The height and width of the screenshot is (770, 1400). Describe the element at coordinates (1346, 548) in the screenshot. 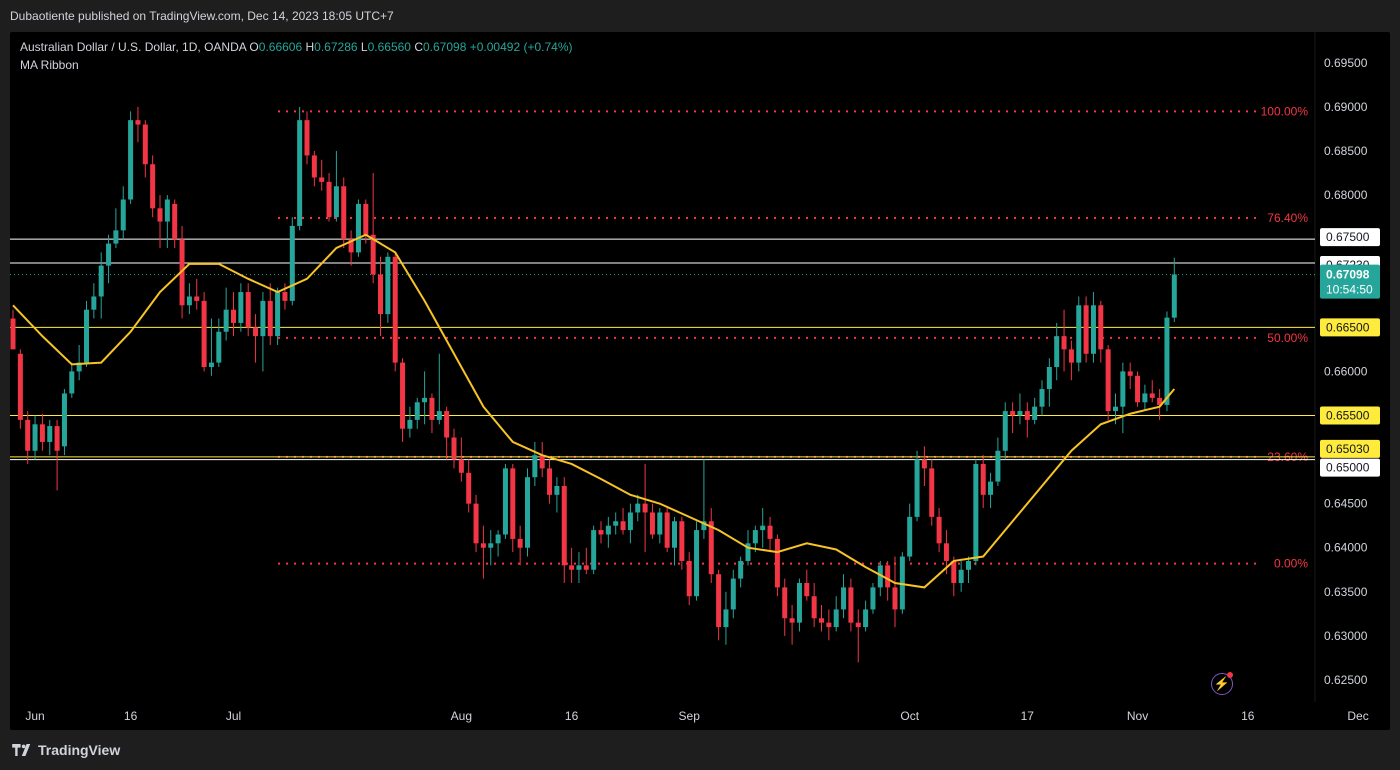

I see `y-tick-label: 0.64000` at that location.